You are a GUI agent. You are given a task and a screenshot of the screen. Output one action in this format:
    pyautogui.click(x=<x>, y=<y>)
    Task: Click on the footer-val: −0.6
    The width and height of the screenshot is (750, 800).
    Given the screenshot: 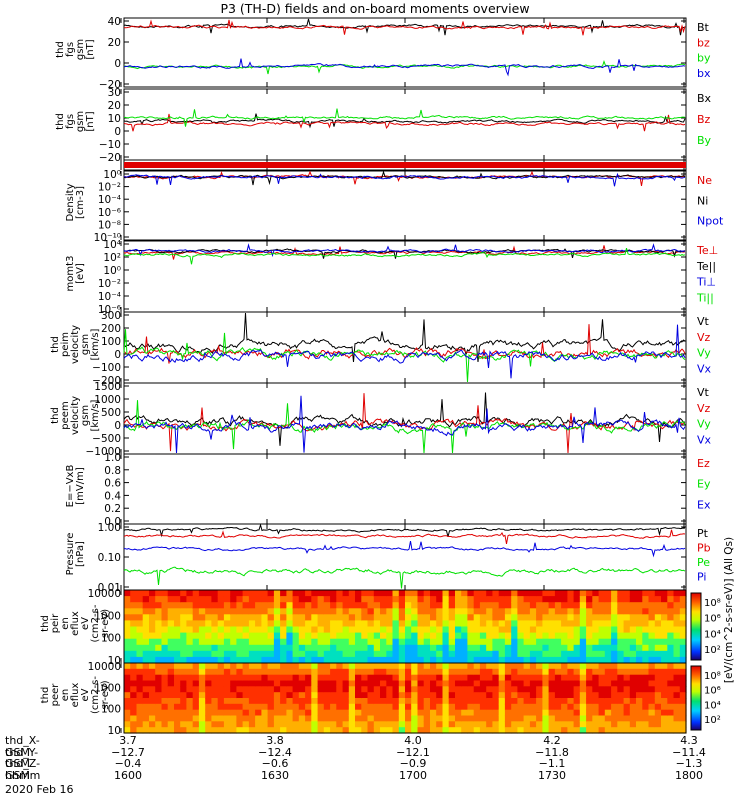 What is the action you would take?
    pyautogui.click(x=275, y=763)
    